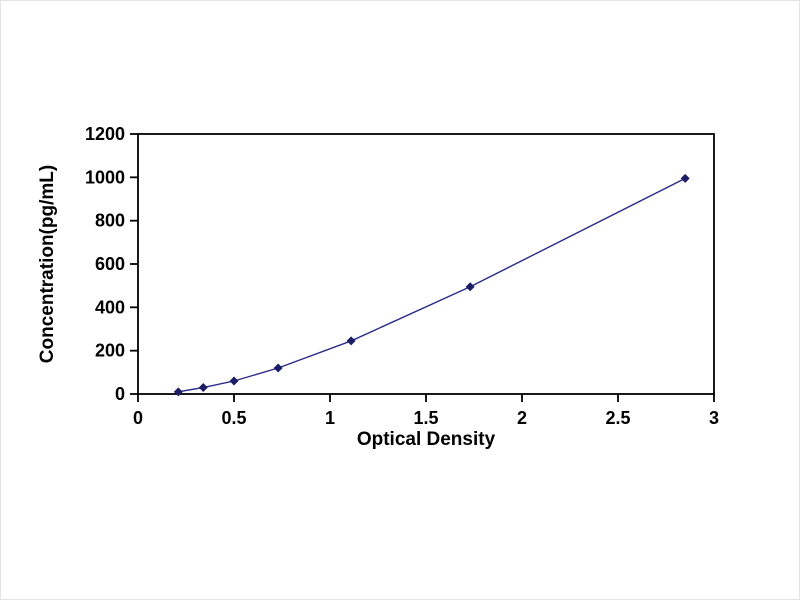 This screenshot has width=800, height=601. I want to click on y-tick-label: 800, so click(110, 221).